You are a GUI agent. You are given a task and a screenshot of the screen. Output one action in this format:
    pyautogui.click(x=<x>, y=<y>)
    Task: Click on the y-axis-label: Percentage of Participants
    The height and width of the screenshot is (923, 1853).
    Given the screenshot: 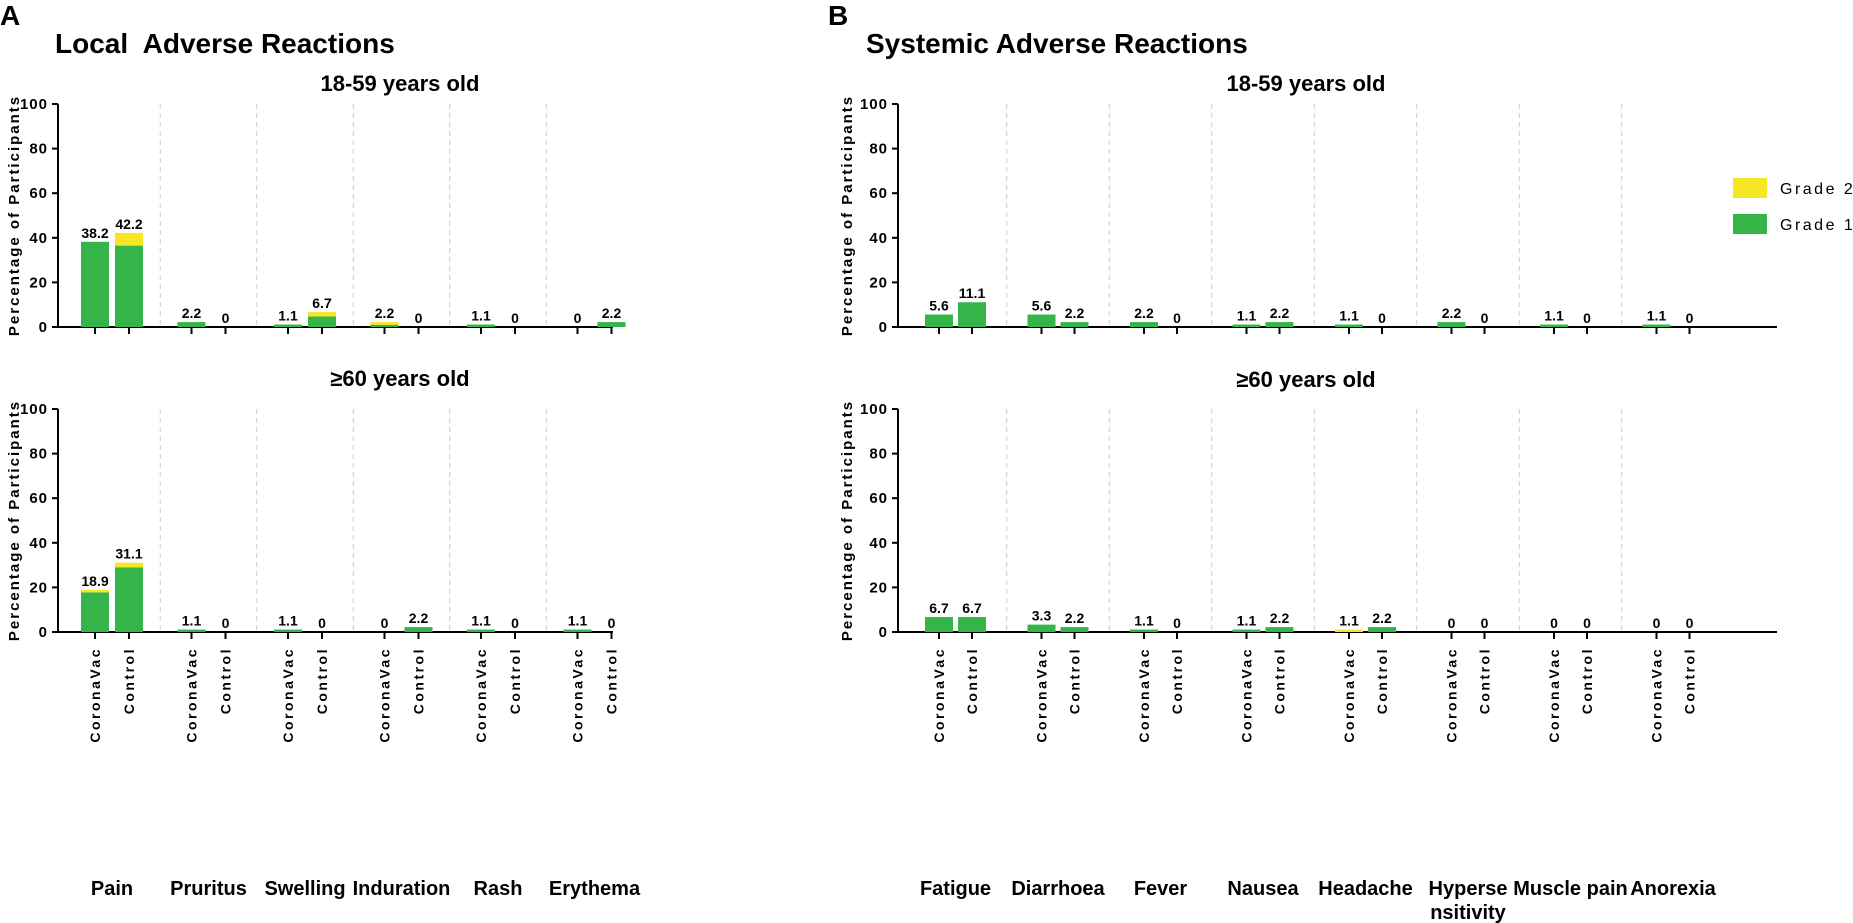 What is the action you would take?
    pyautogui.click(x=847, y=520)
    